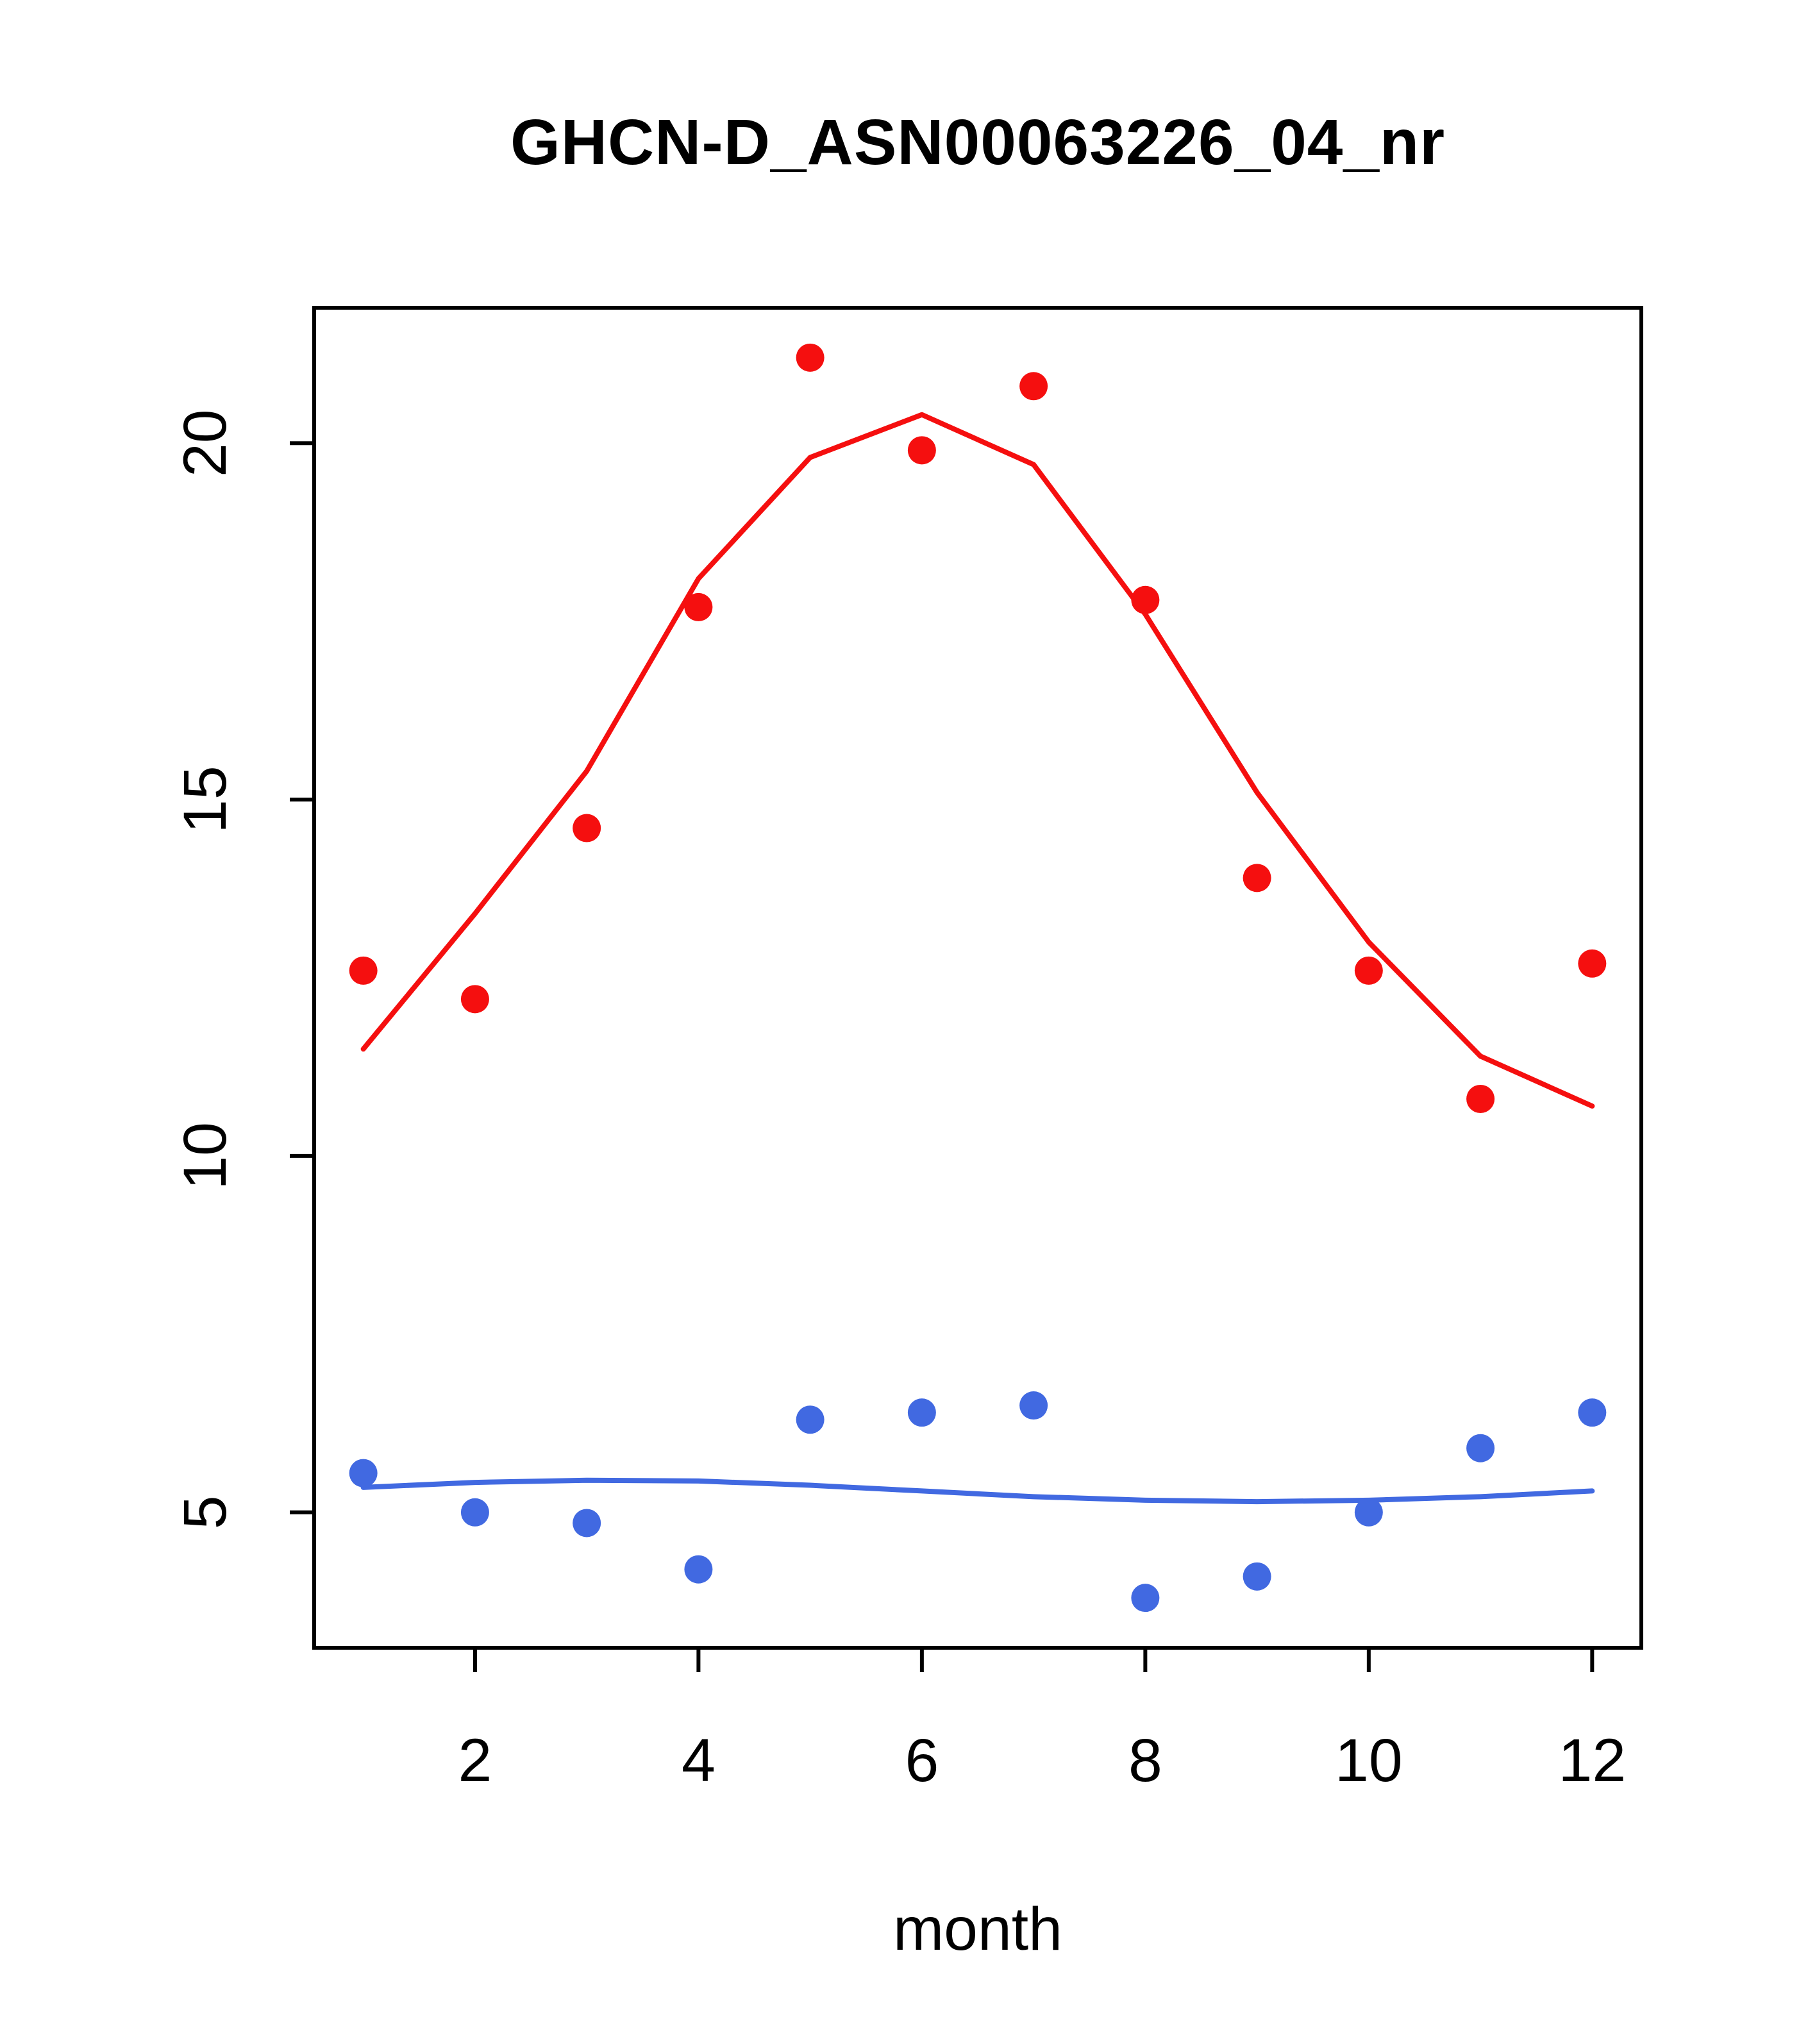  What do you see at coordinates (978, 142) in the screenshot?
I see `chart-title: GHCN-D_ASN00063226_04_nr` at bounding box center [978, 142].